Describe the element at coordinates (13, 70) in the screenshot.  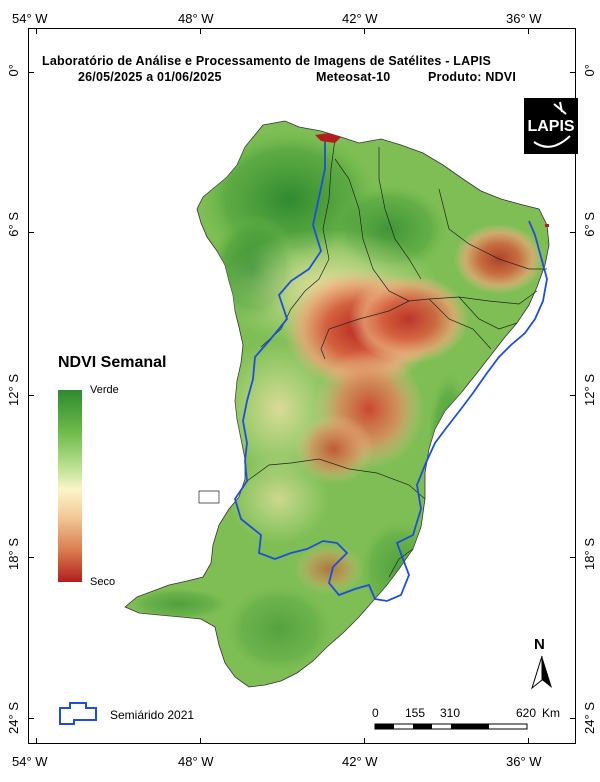
I see `lat-label-left: 0°` at that location.